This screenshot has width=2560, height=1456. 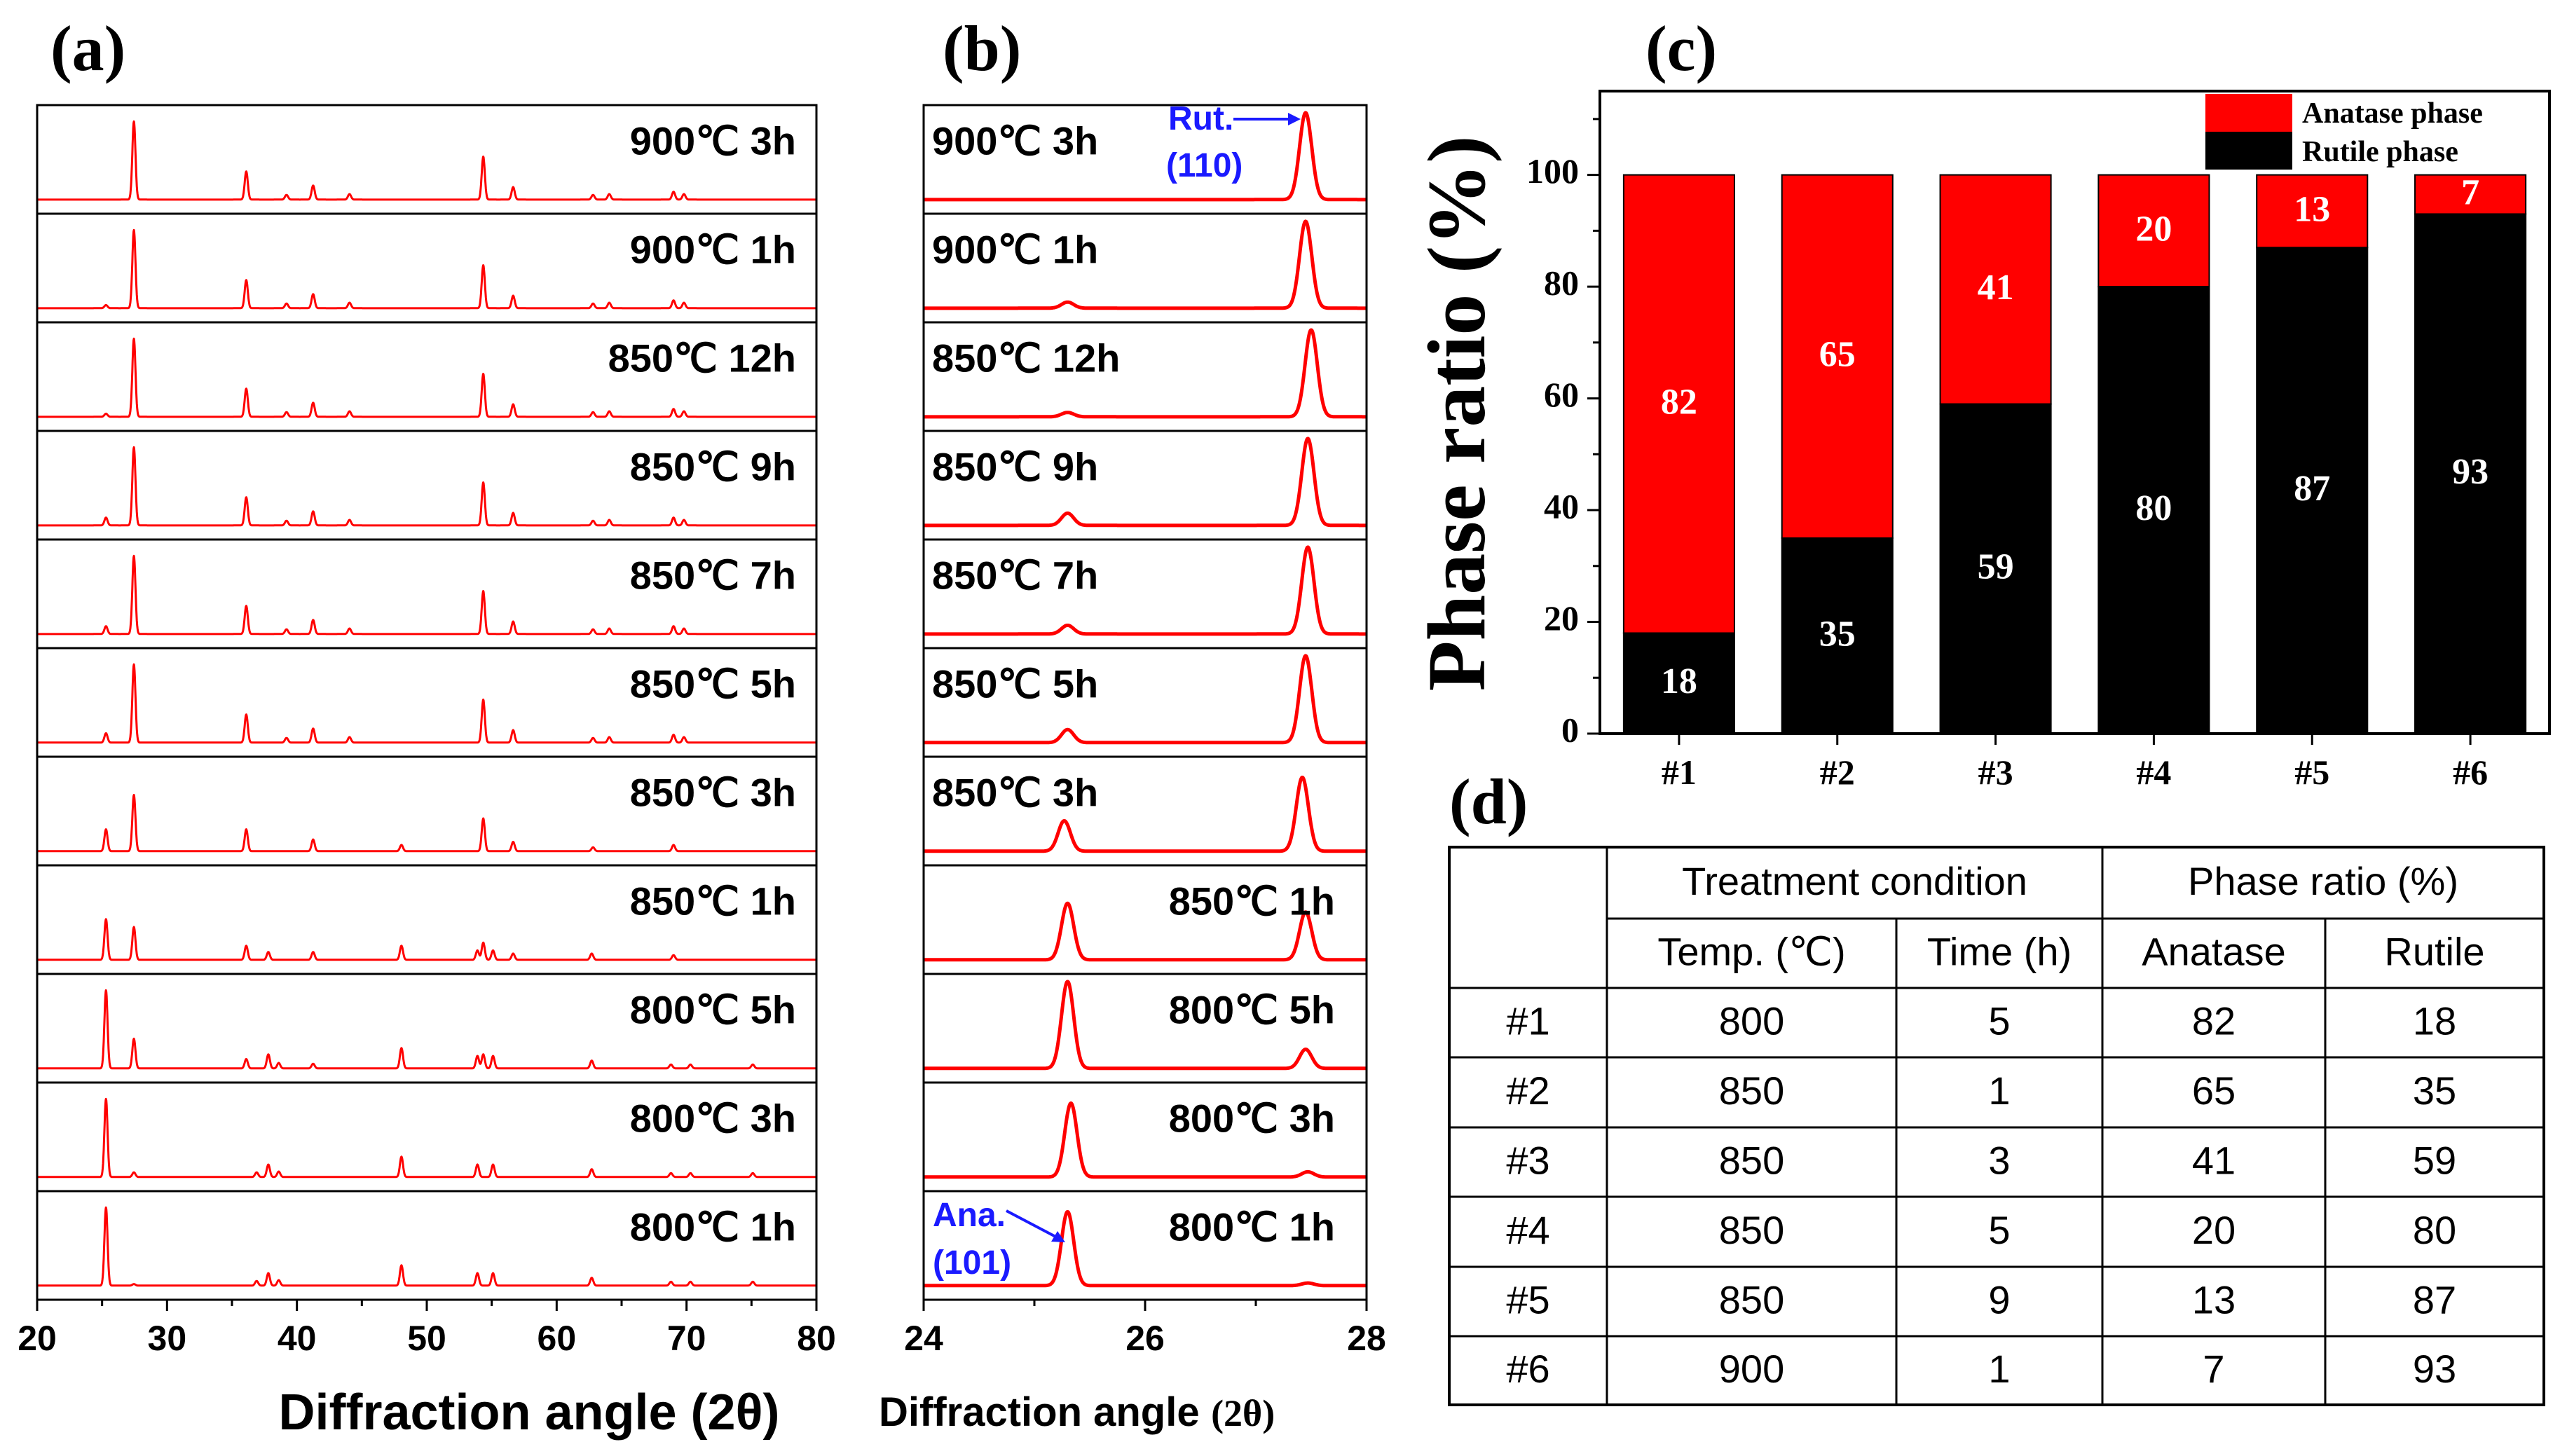 I want to click on a-condition-label: 800℃ 5h, so click(x=713, y=1010).